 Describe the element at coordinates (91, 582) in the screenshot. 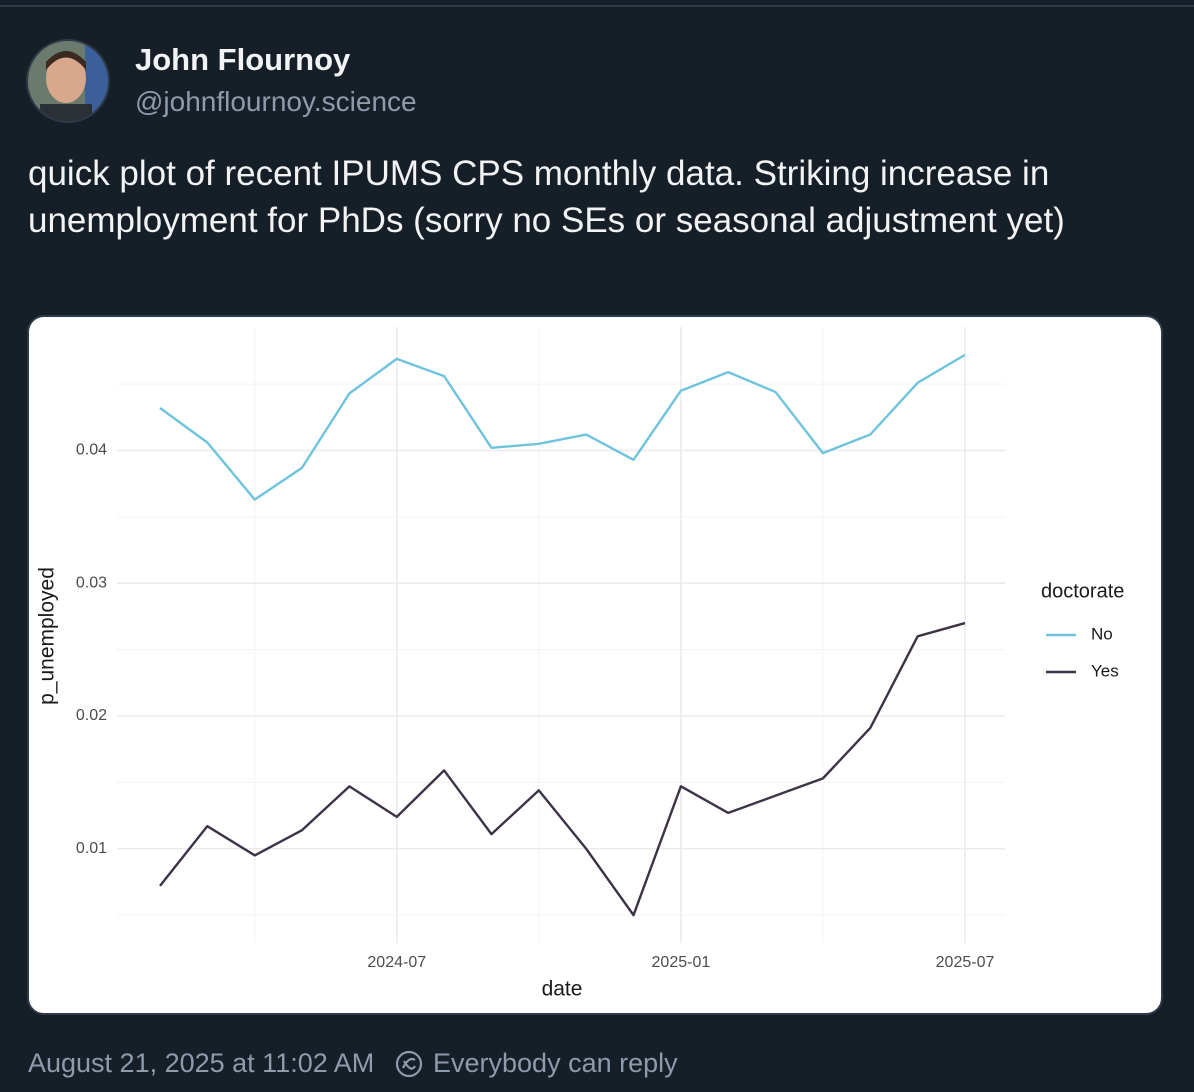

I see `y-tick-label: 0.03` at that location.